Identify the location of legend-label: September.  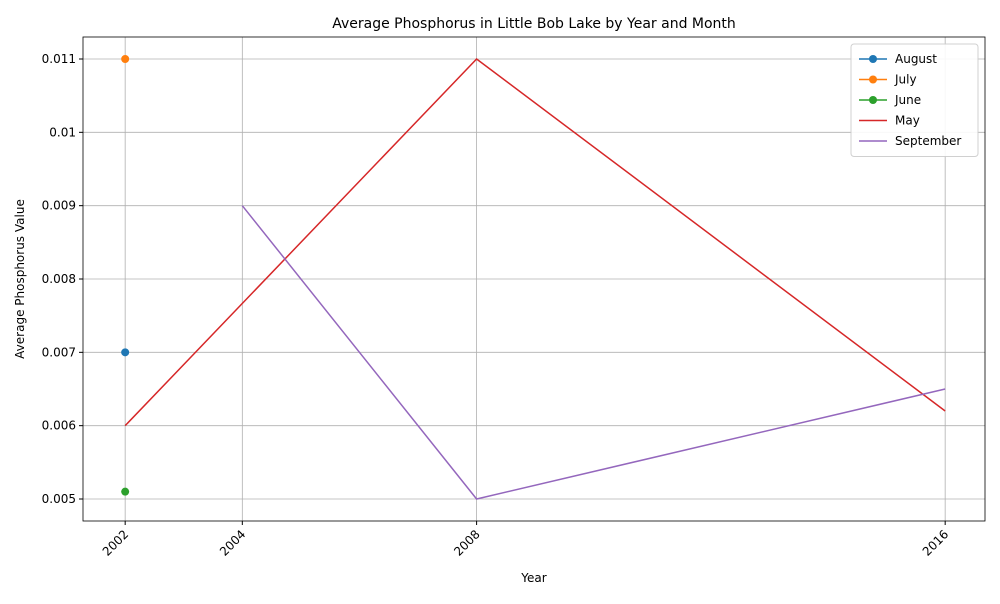
(928, 141).